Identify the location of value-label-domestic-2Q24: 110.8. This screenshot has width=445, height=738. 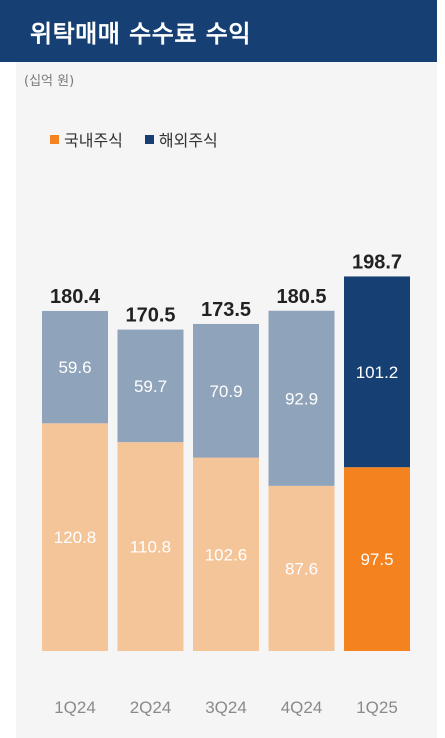
(150, 547).